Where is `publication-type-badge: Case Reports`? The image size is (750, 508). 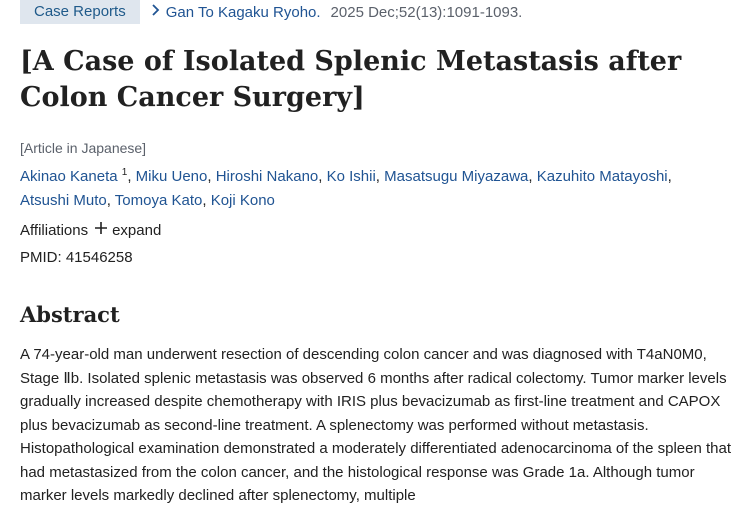
publication-type-badge: Case Reports is located at coordinates (80, 12).